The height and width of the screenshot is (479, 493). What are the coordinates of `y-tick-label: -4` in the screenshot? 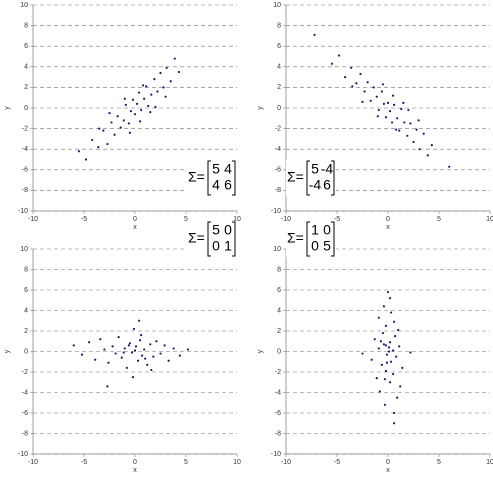 It's located at (25, 392).